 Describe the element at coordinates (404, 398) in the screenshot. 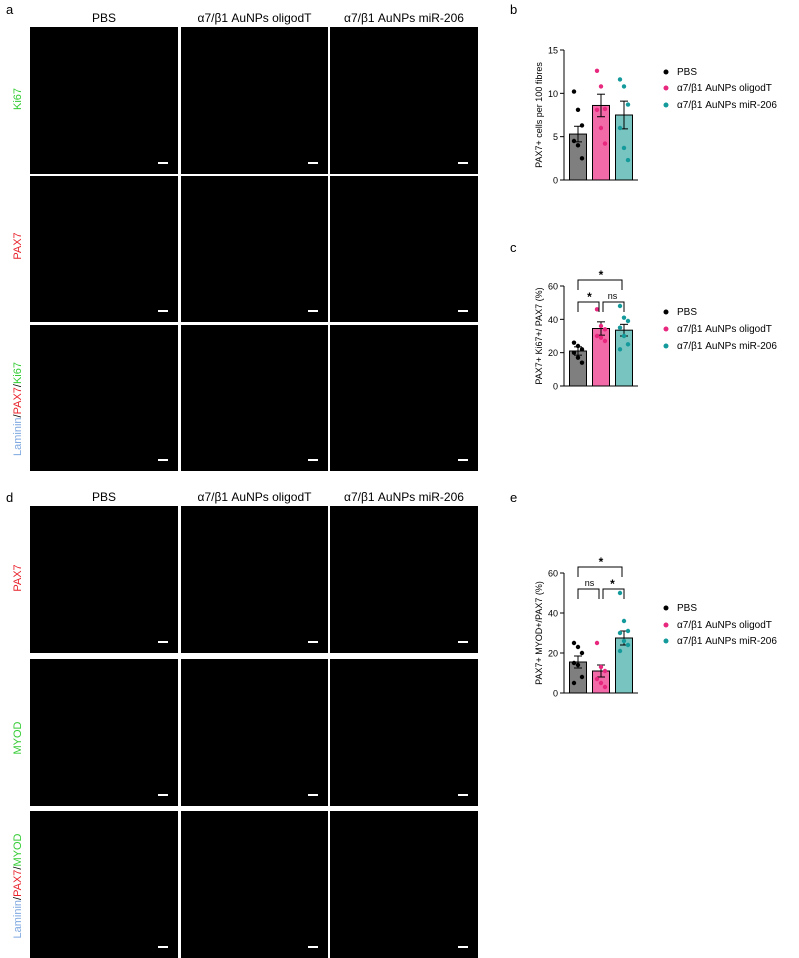

I see `micrograph-a-merge-mir206` at that location.